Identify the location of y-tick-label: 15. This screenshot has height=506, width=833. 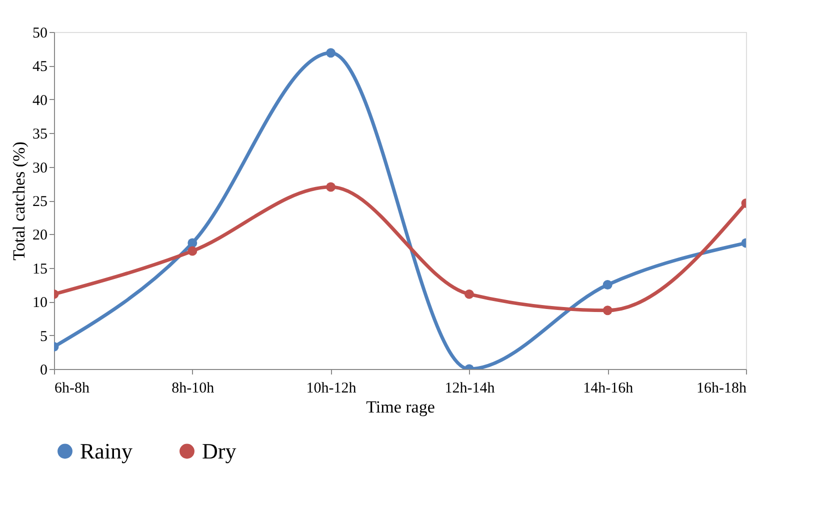
(40, 269).